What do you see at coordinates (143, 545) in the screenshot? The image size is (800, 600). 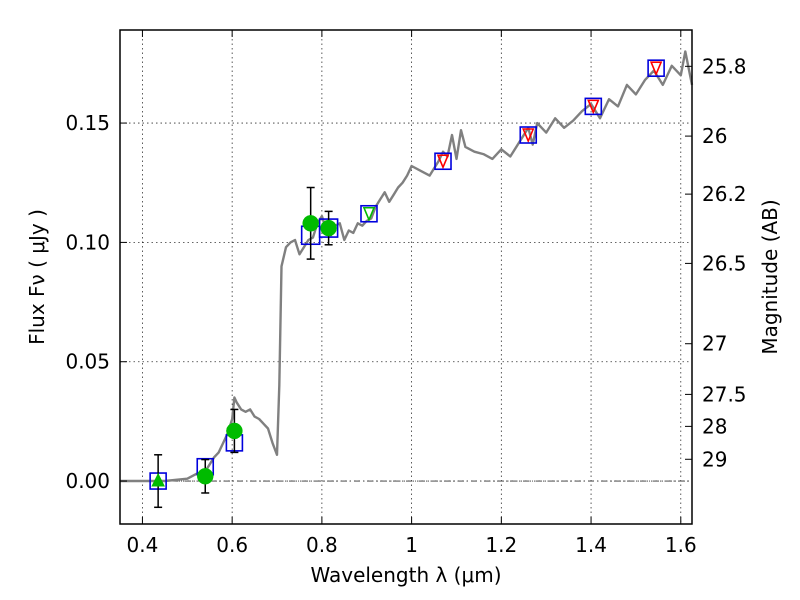 I see `x-tick-label: 0.4` at bounding box center [143, 545].